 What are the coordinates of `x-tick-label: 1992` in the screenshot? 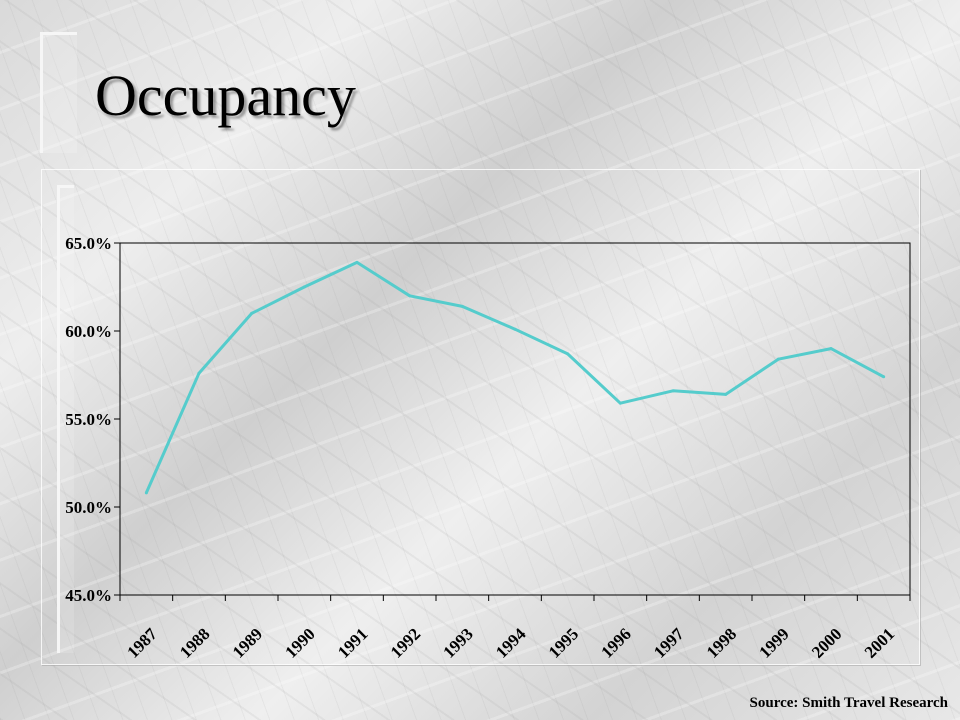 It's located at (405, 642).